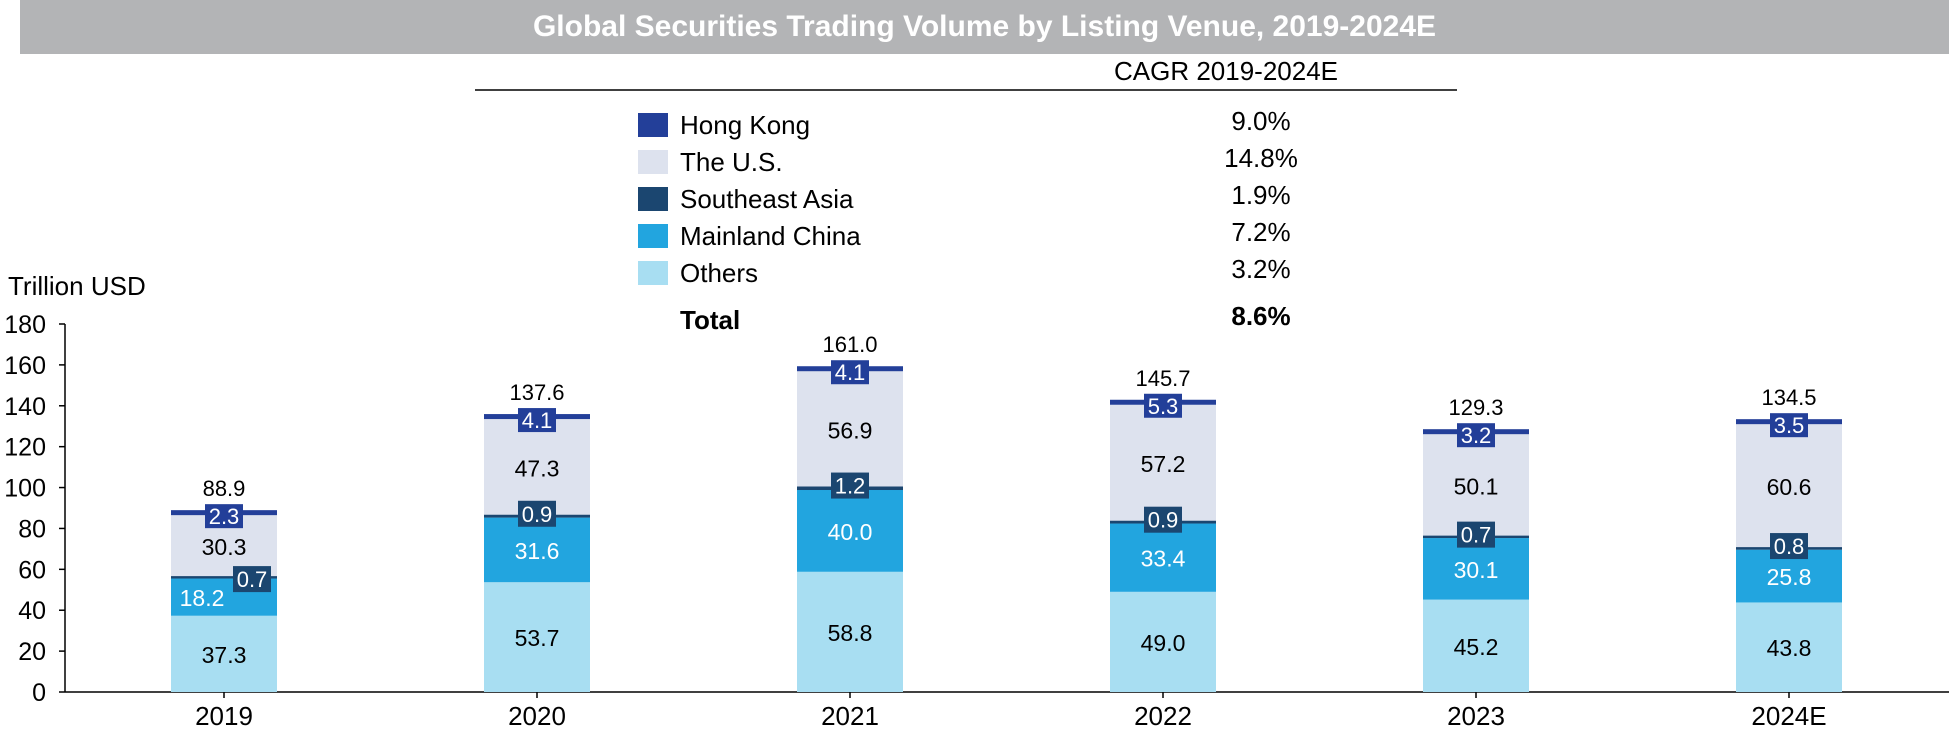 The image size is (1949, 734). What do you see at coordinates (745, 125) in the screenshot?
I see `legend-label-hong_kong: Hong Kong` at bounding box center [745, 125].